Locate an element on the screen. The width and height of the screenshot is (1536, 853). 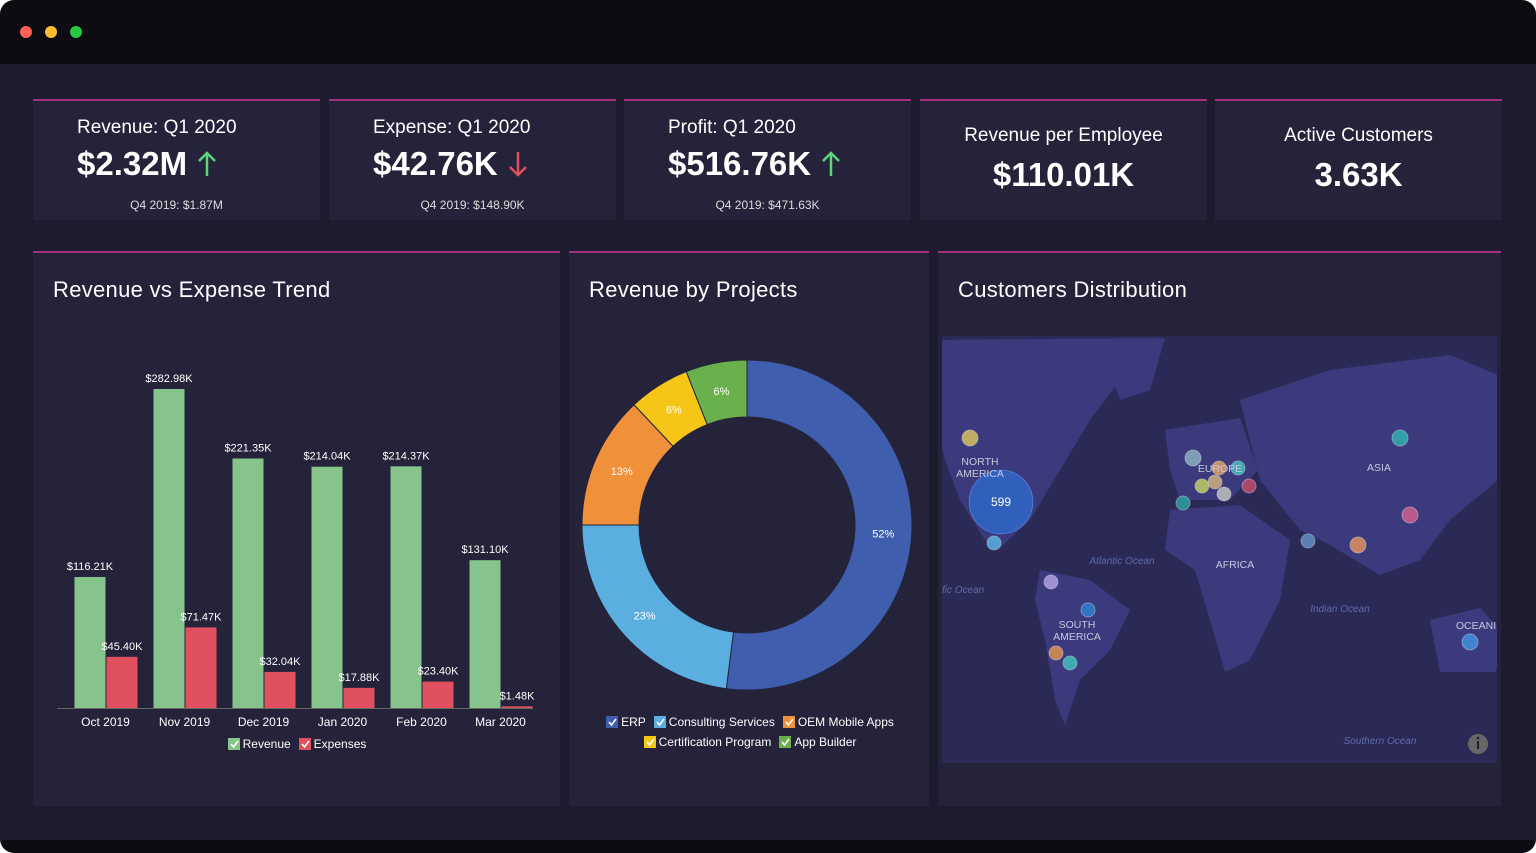
value-label: $131.10K is located at coordinates (485, 550).